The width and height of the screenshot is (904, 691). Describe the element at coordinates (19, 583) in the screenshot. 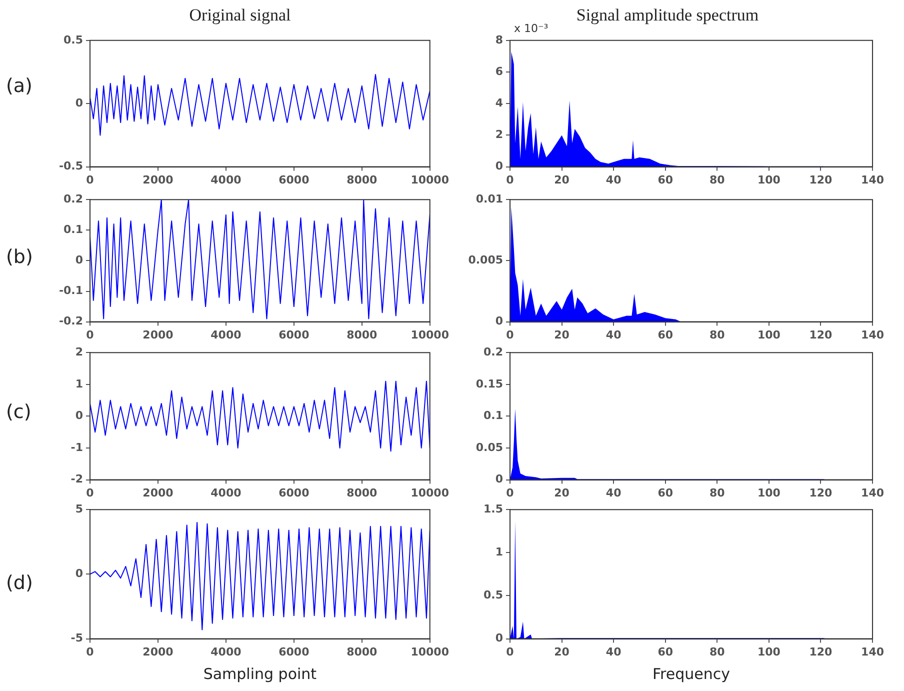

I see `text: (d)` at that location.